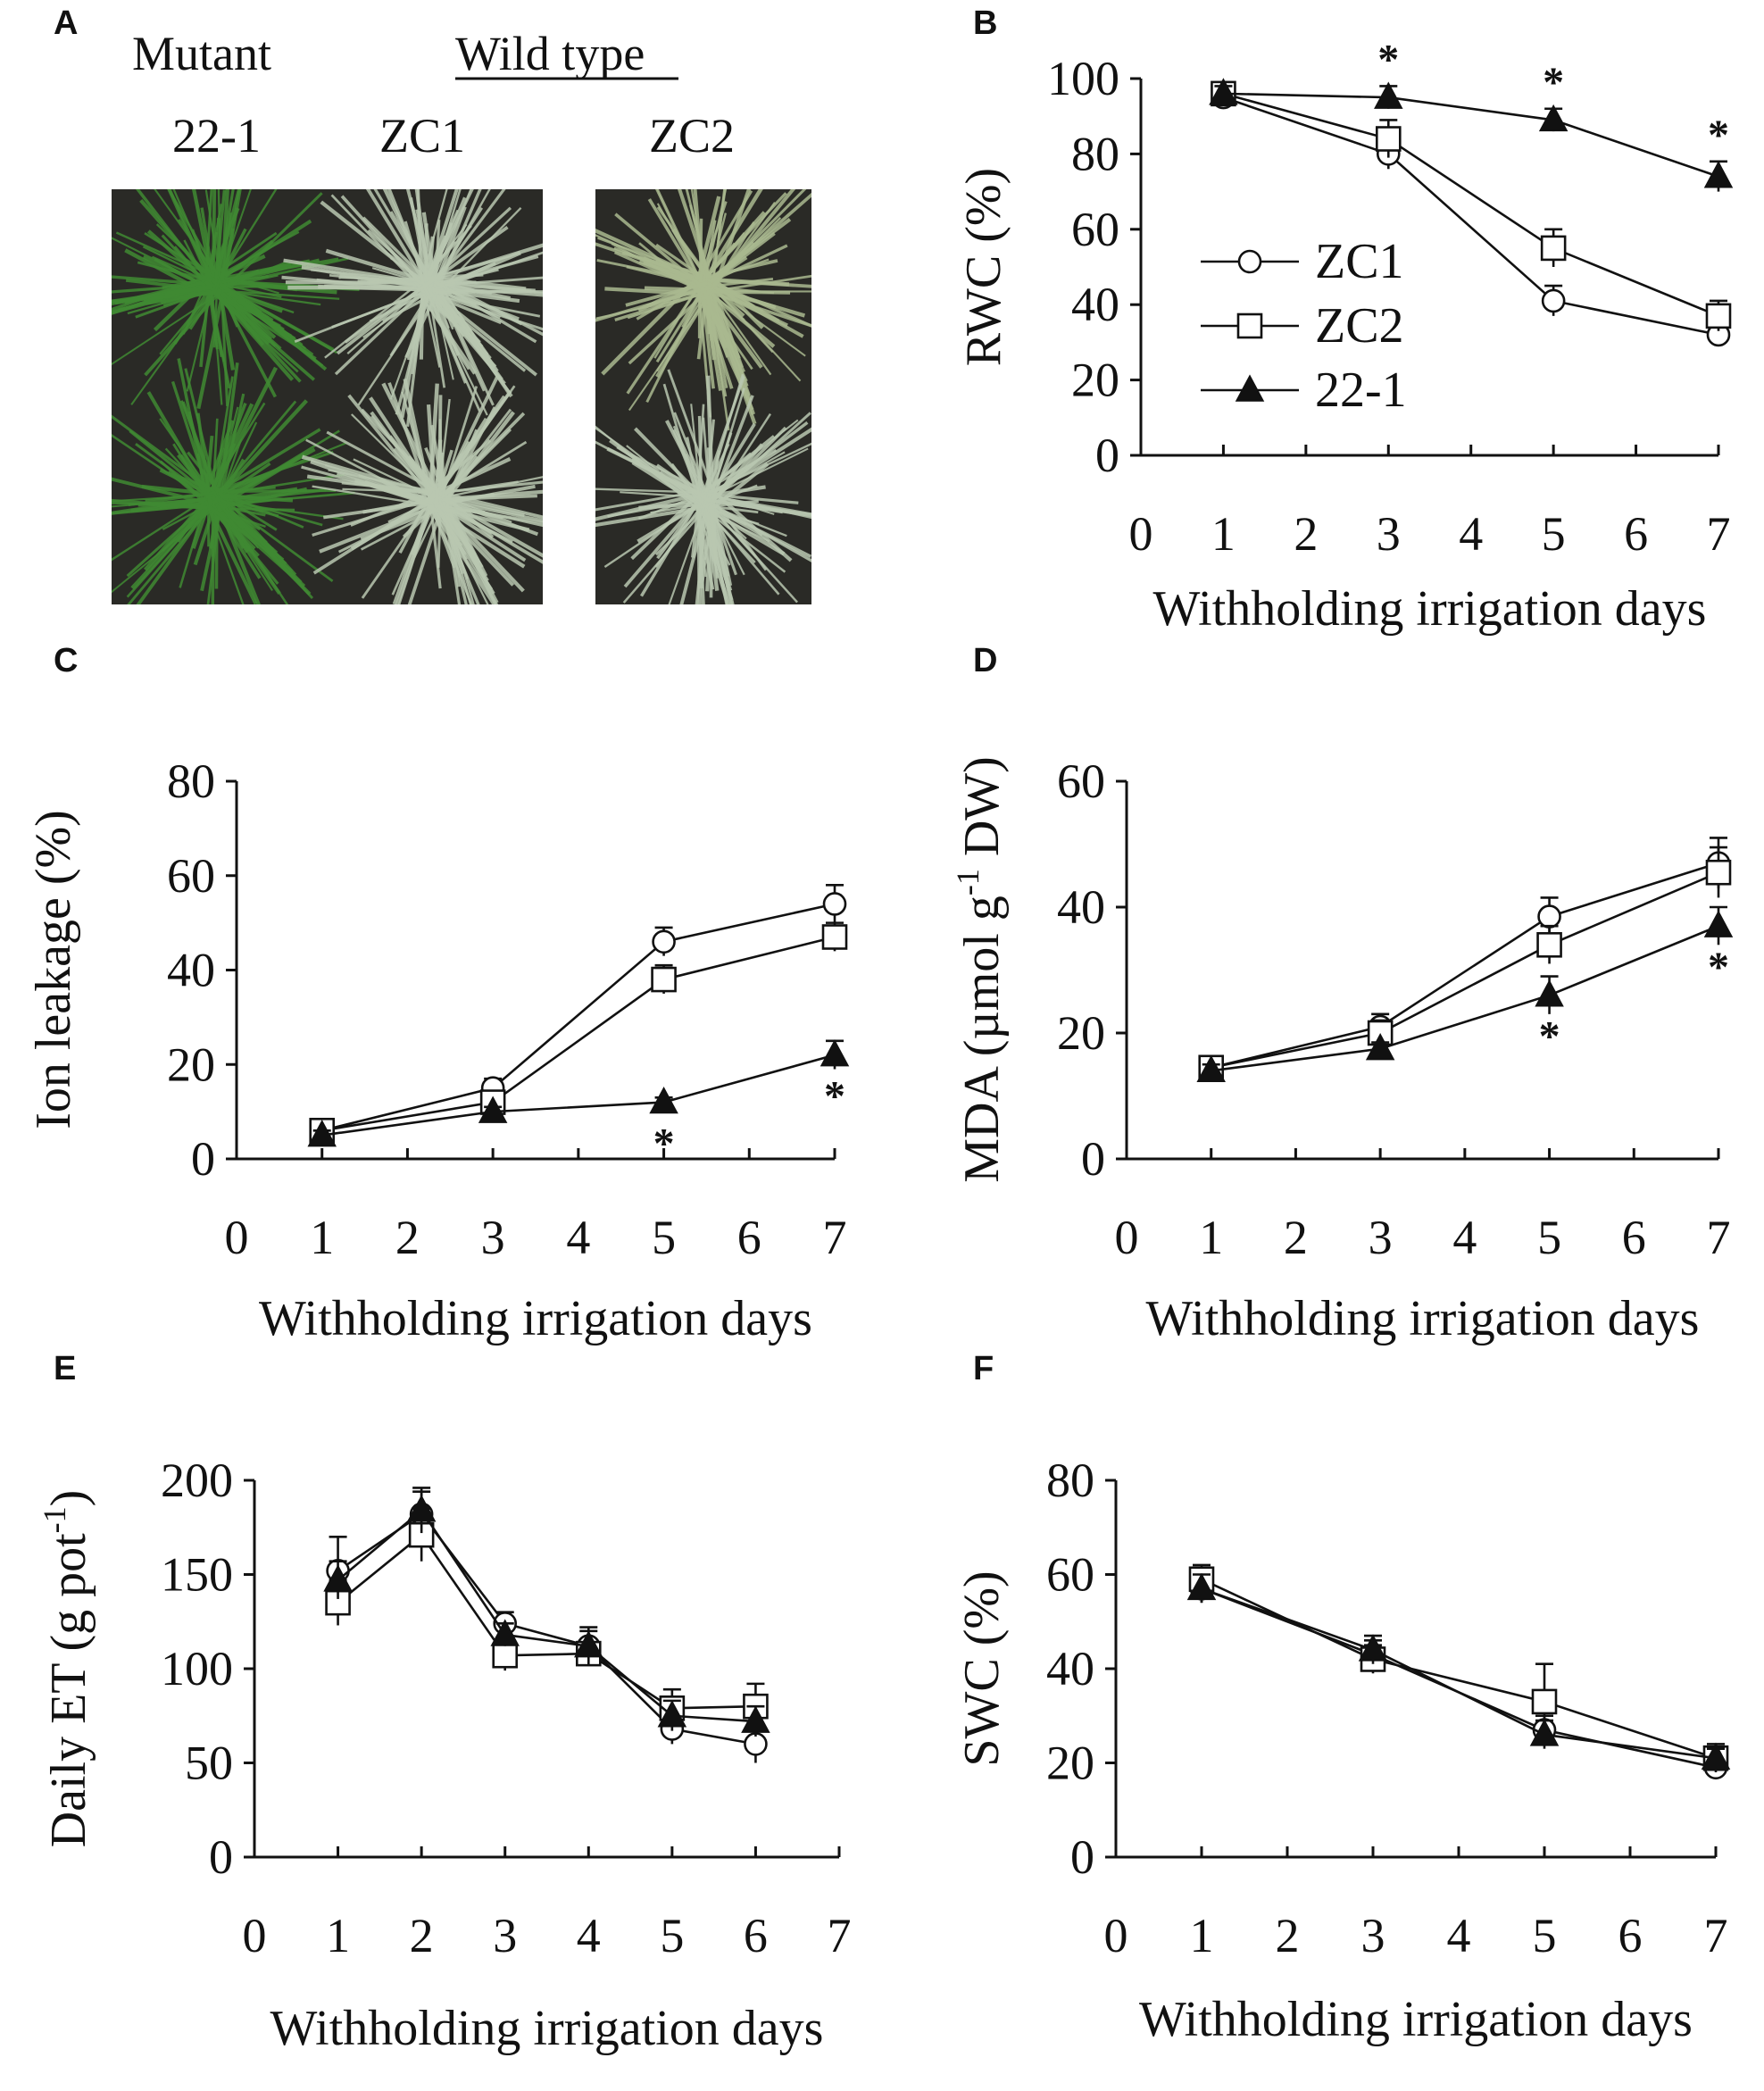  Describe the element at coordinates (985, 661) in the screenshot. I see `panel-label: D` at that location.